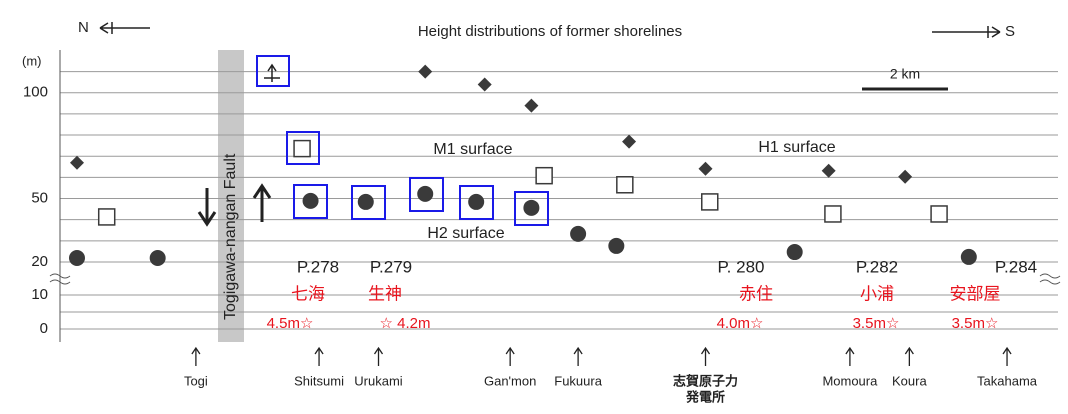 Image resolution: width=1068 pixels, height=414 pixels. I want to click on page-label: P.282, so click(877, 266).